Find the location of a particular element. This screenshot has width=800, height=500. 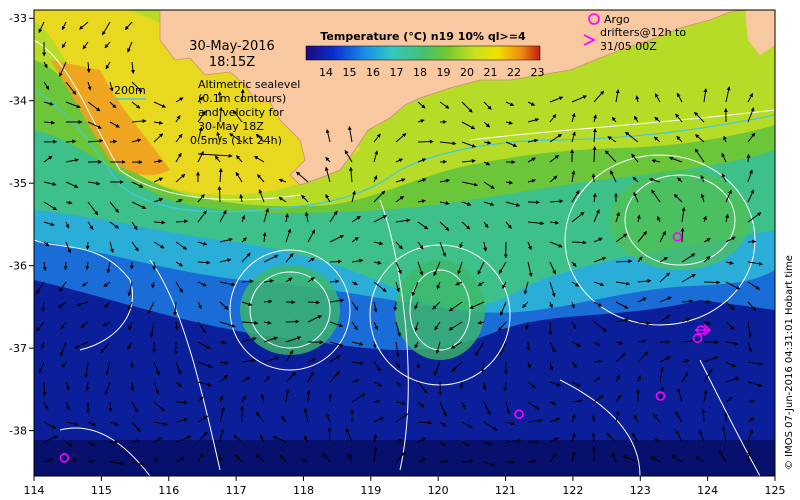

colorbar-gradient is located at coordinates (423, 53).